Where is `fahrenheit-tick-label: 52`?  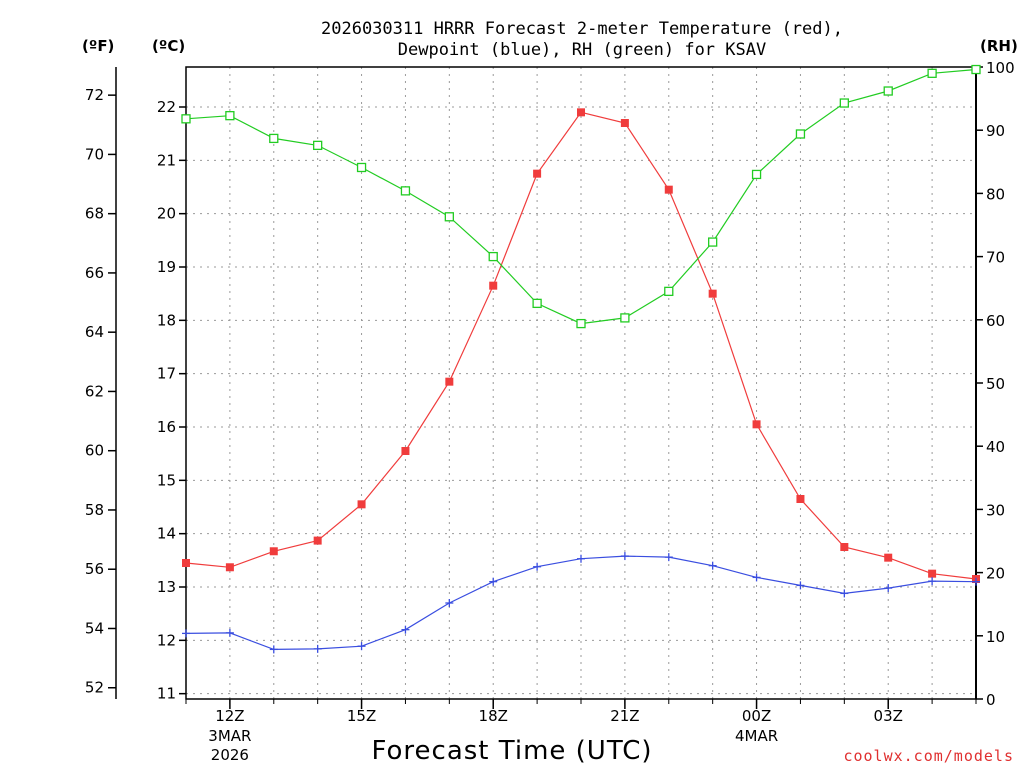 fahrenheit-tick-label: 52 is located at coordinates (94, 688).